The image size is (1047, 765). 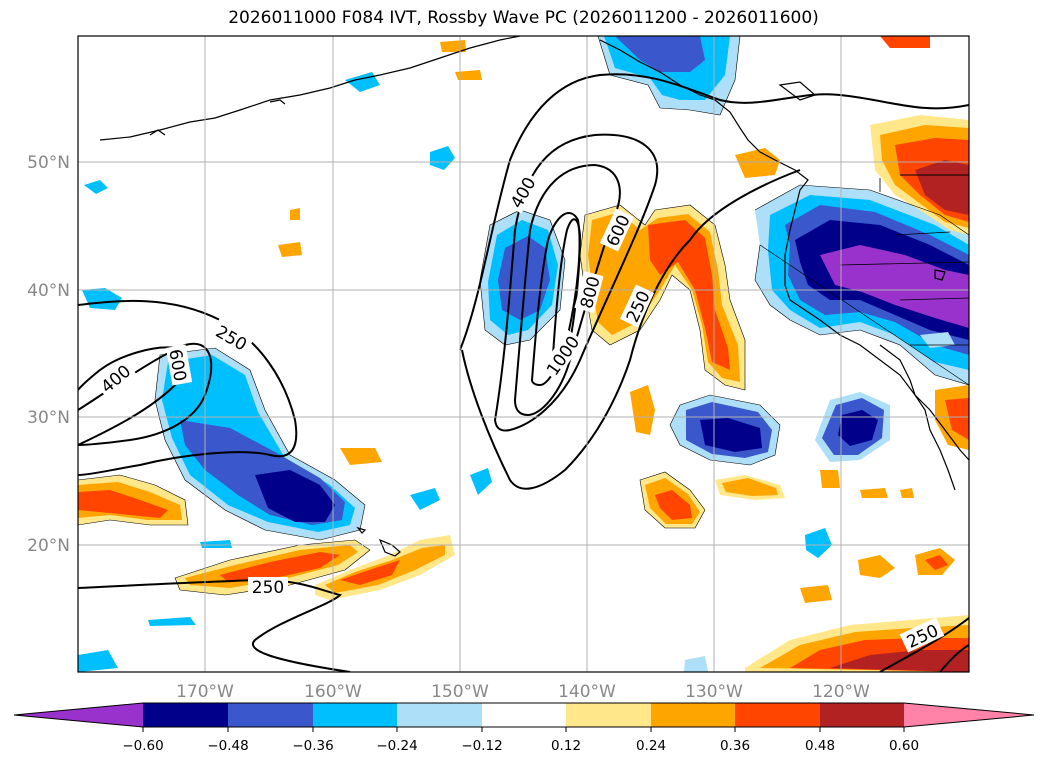 What do you see at coordinates (969, 715) in the screenshot?
I see `colorbar-extend-right` at bounding box center [969, 715].